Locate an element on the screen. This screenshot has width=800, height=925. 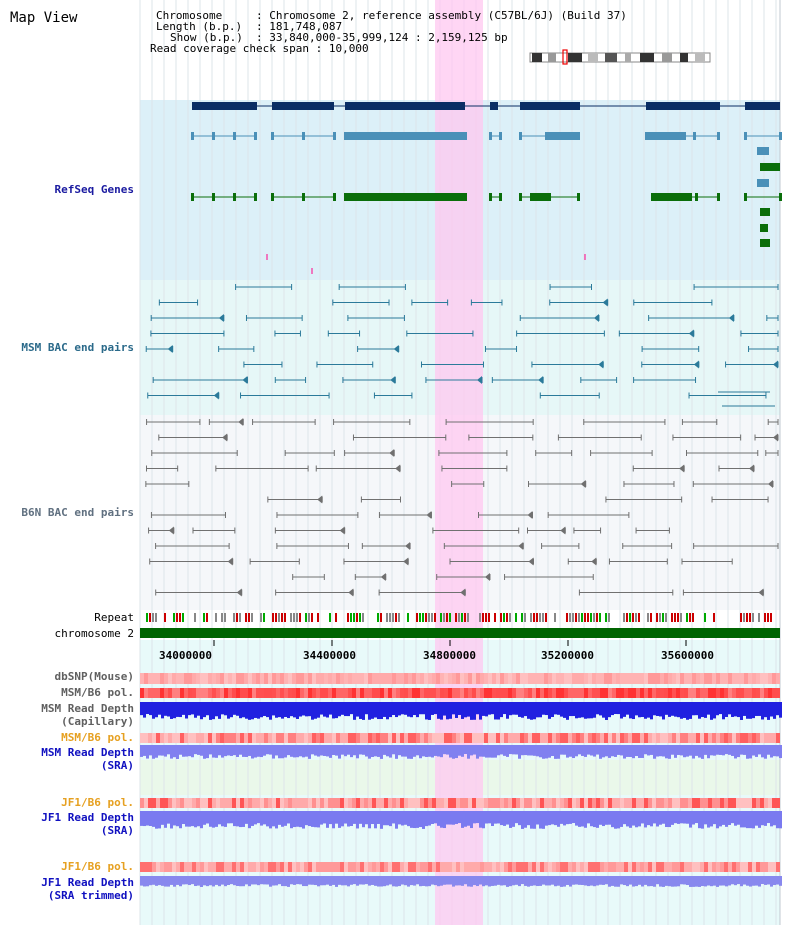
b6n-bac-end-pairs-label: B6N BAC end pairs is located at coordinates (77, 512).